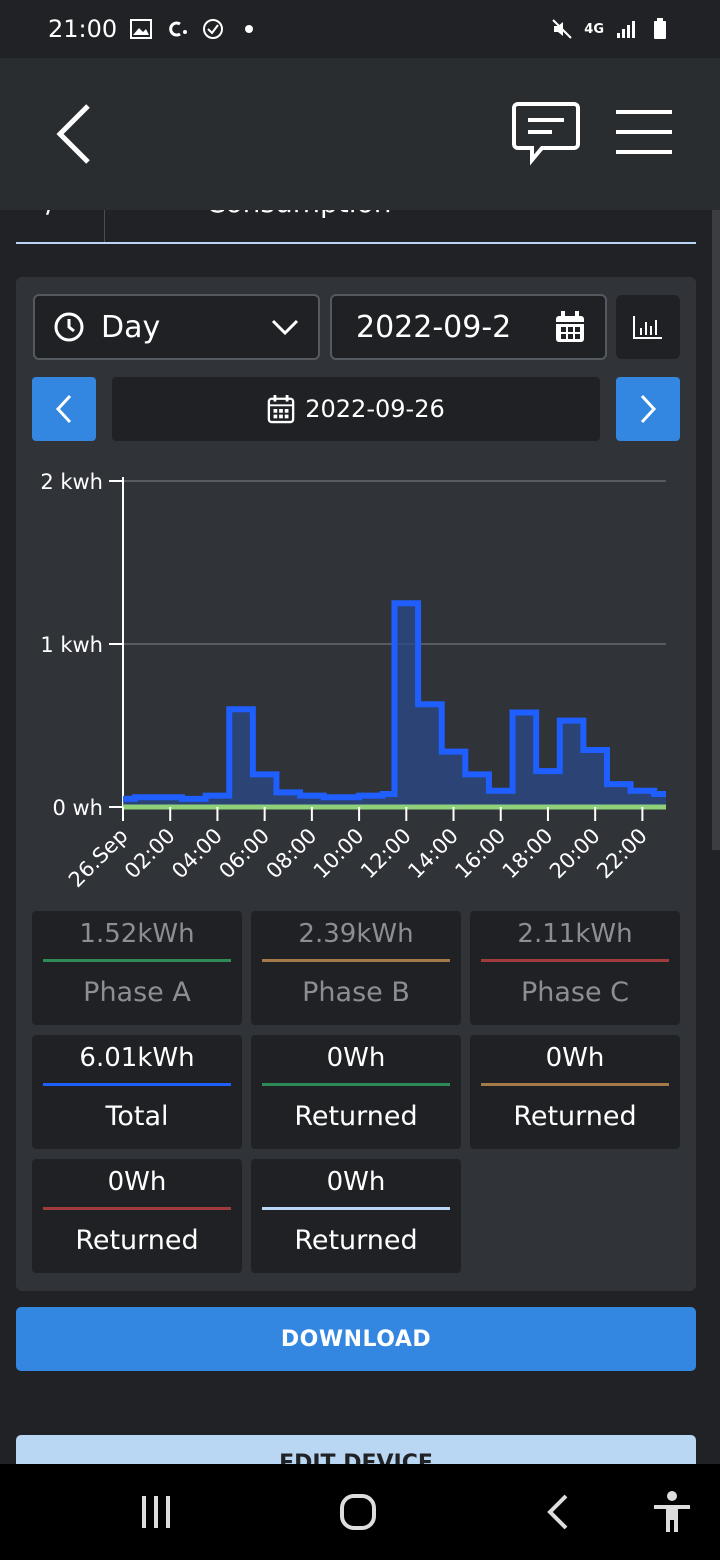 This screenshot has width=720, height=1560. I want to click on summary-tile: 1.52kWh Phase A, so click(137, 968).